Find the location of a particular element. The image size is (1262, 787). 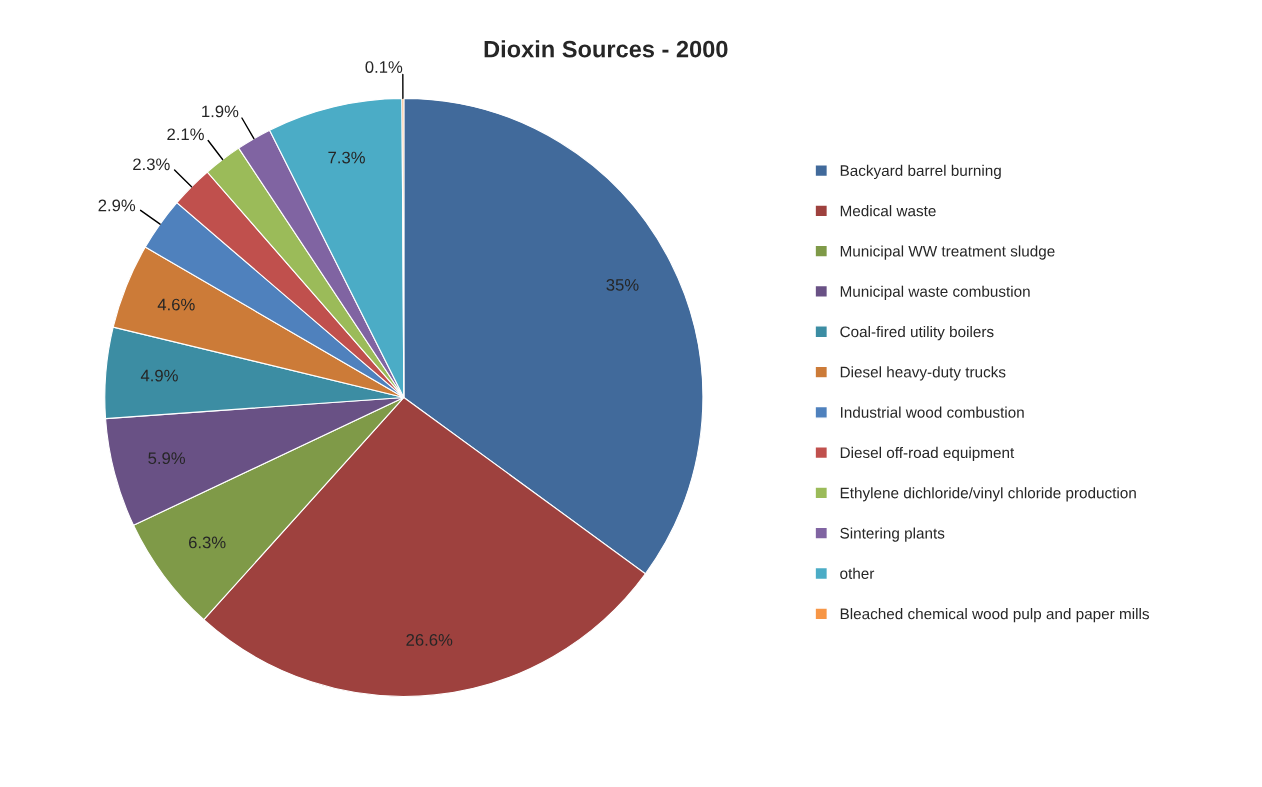

data-label: 2.3% is located at coordinates (151, 164).